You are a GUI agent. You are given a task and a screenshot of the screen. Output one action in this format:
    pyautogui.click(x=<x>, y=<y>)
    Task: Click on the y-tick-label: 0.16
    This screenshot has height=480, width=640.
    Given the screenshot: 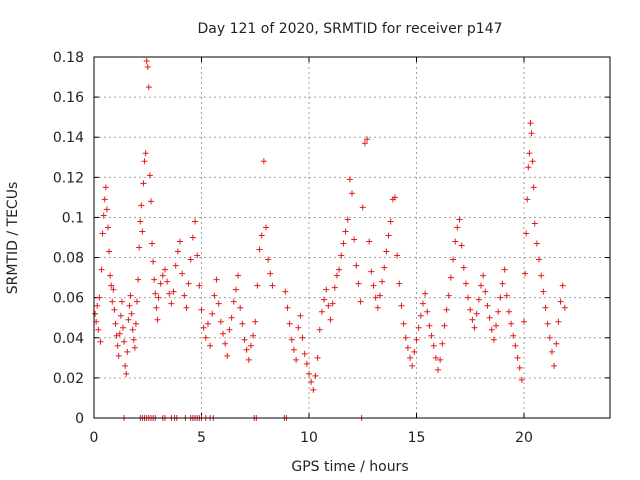 What is the action you would take?
    pyautogui.click(x=68, y=98)
    